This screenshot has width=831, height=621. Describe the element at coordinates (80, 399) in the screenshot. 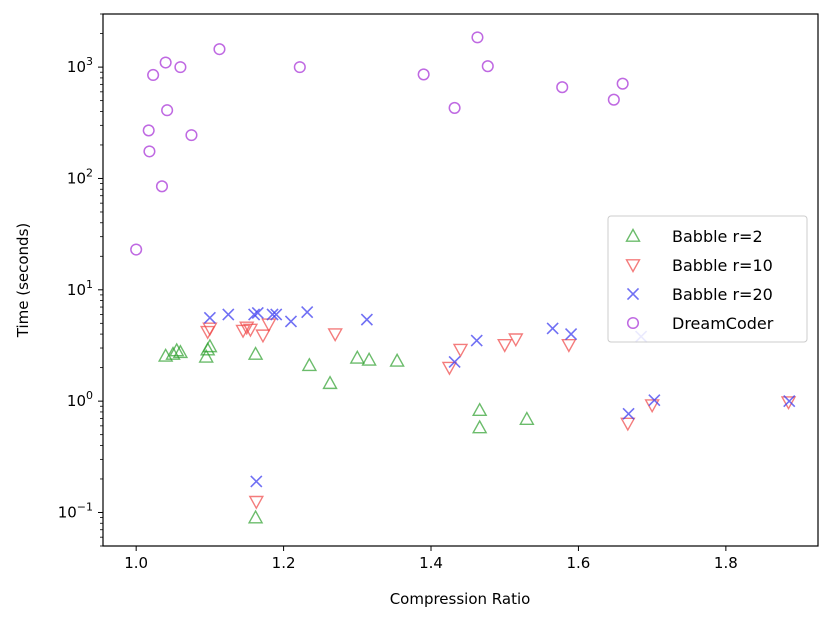

I see `y-tick-label: 10⁰` at that location.